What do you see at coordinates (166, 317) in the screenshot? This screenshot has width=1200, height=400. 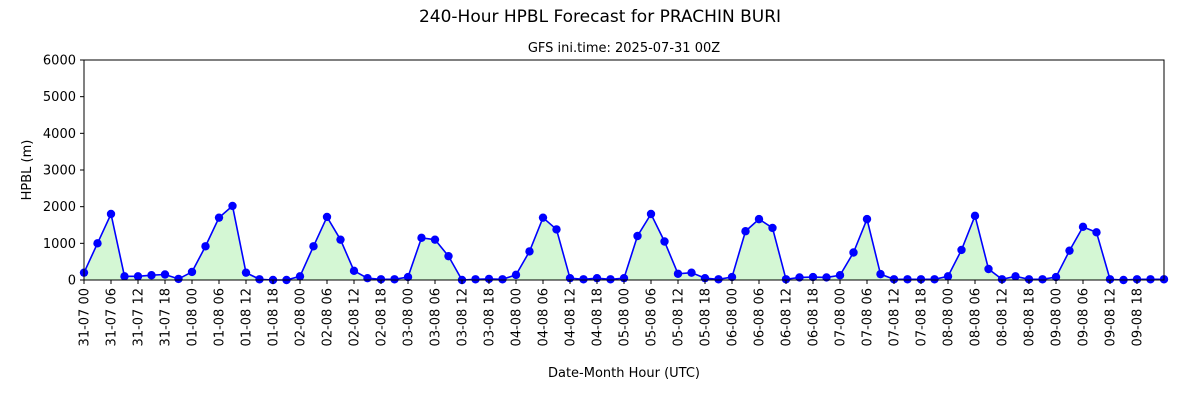 I see `x-tick-label-3: 31-07 18` at bounding box center [166, 317].